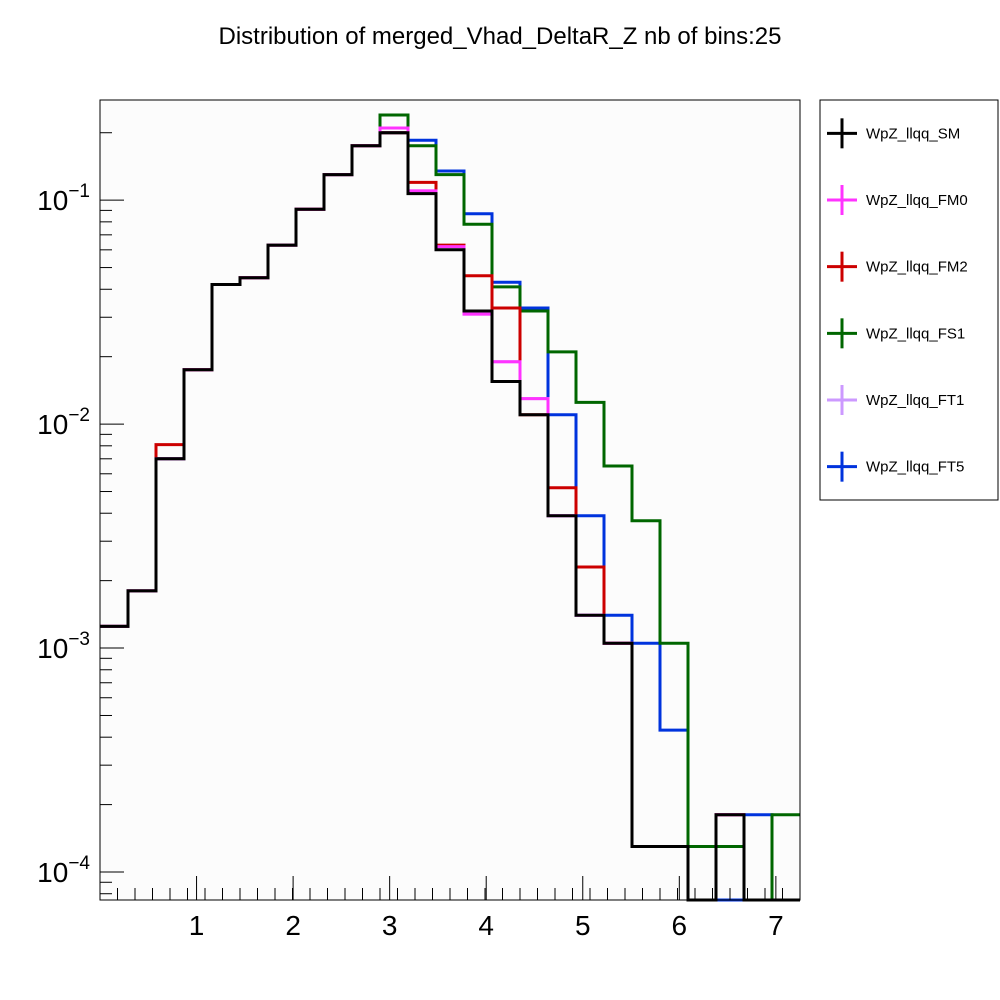  Describe the element at coordinates (63, 870) in the screenshot. I see `y-tick-label: 10⁻⁴` at that location.